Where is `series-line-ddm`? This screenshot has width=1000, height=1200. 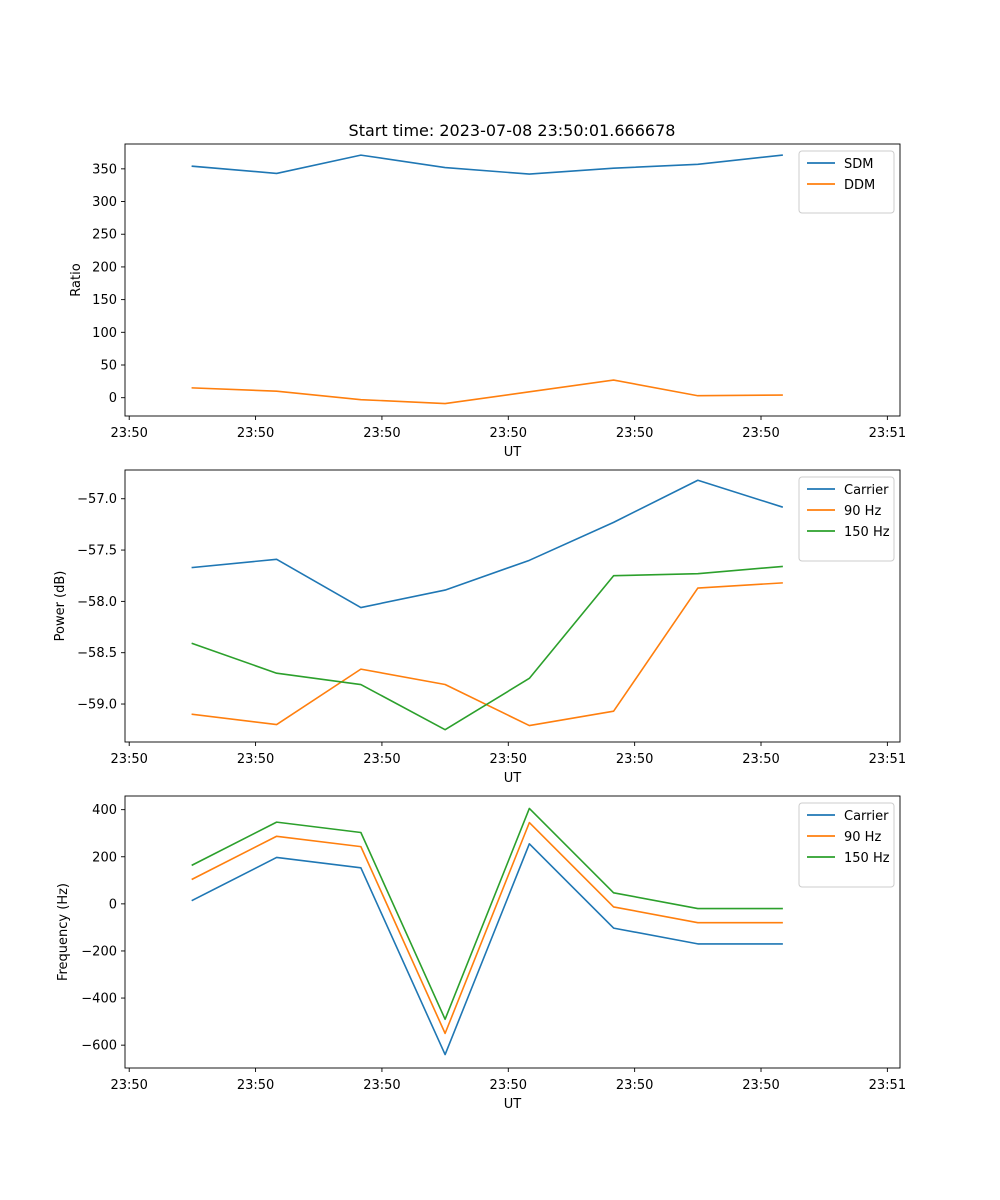 series-line-ddm is located at coordinates (487, 392).